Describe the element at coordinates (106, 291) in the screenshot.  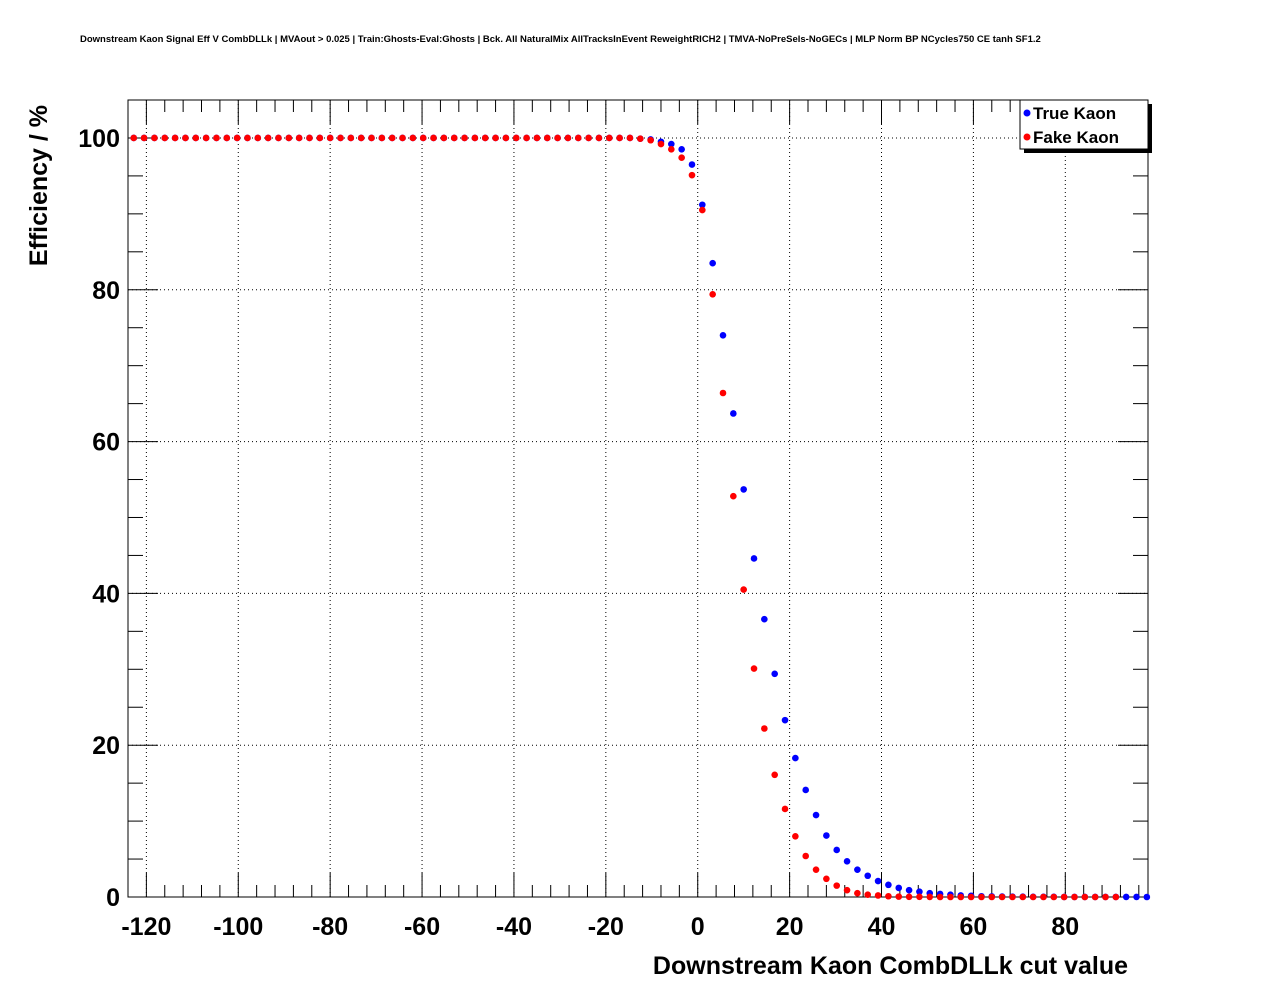
I see `y-tick-label: 80` at that location.